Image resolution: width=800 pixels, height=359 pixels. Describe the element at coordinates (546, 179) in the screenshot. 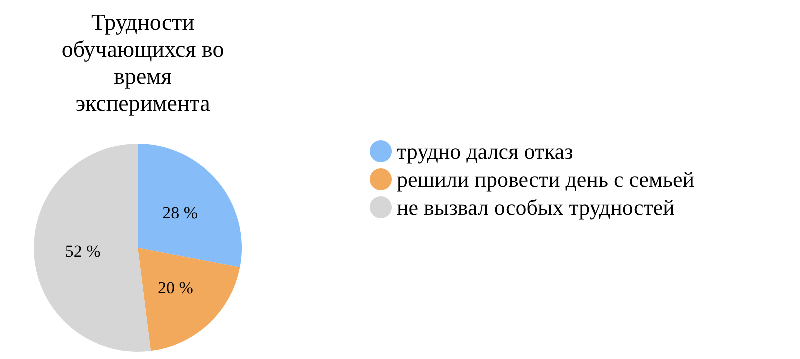

I see `legend-label: решили провести день с семьей` at that location.